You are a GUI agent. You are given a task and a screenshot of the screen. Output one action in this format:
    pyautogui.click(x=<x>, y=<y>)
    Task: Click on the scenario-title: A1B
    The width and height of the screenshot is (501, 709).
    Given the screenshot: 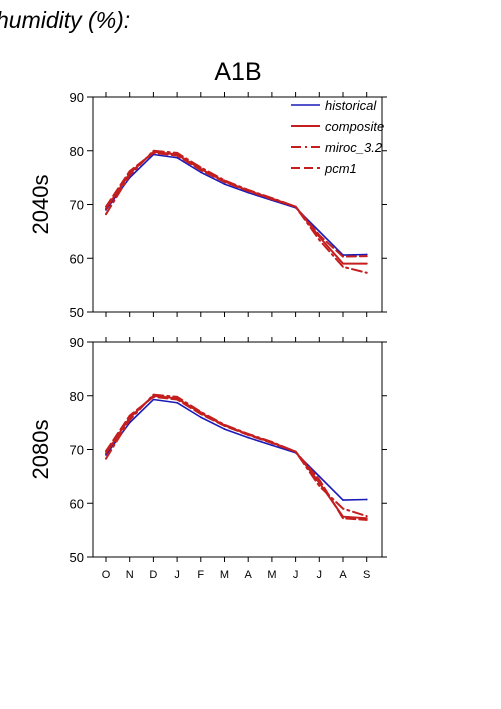 What is the action you would take?
    pyautogui.click(x=237, y=72)
    